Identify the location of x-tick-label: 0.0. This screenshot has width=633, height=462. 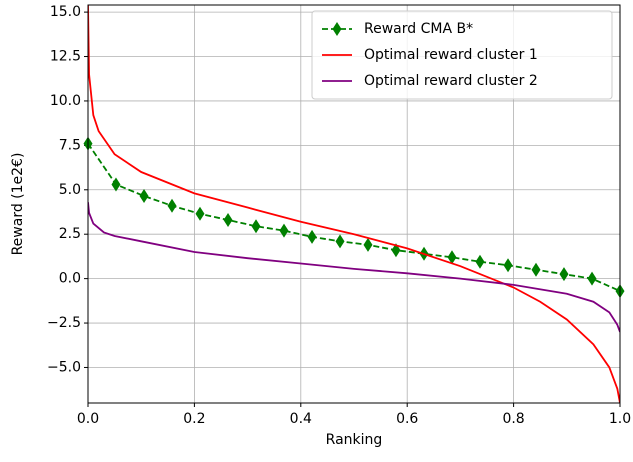
(88, 419).